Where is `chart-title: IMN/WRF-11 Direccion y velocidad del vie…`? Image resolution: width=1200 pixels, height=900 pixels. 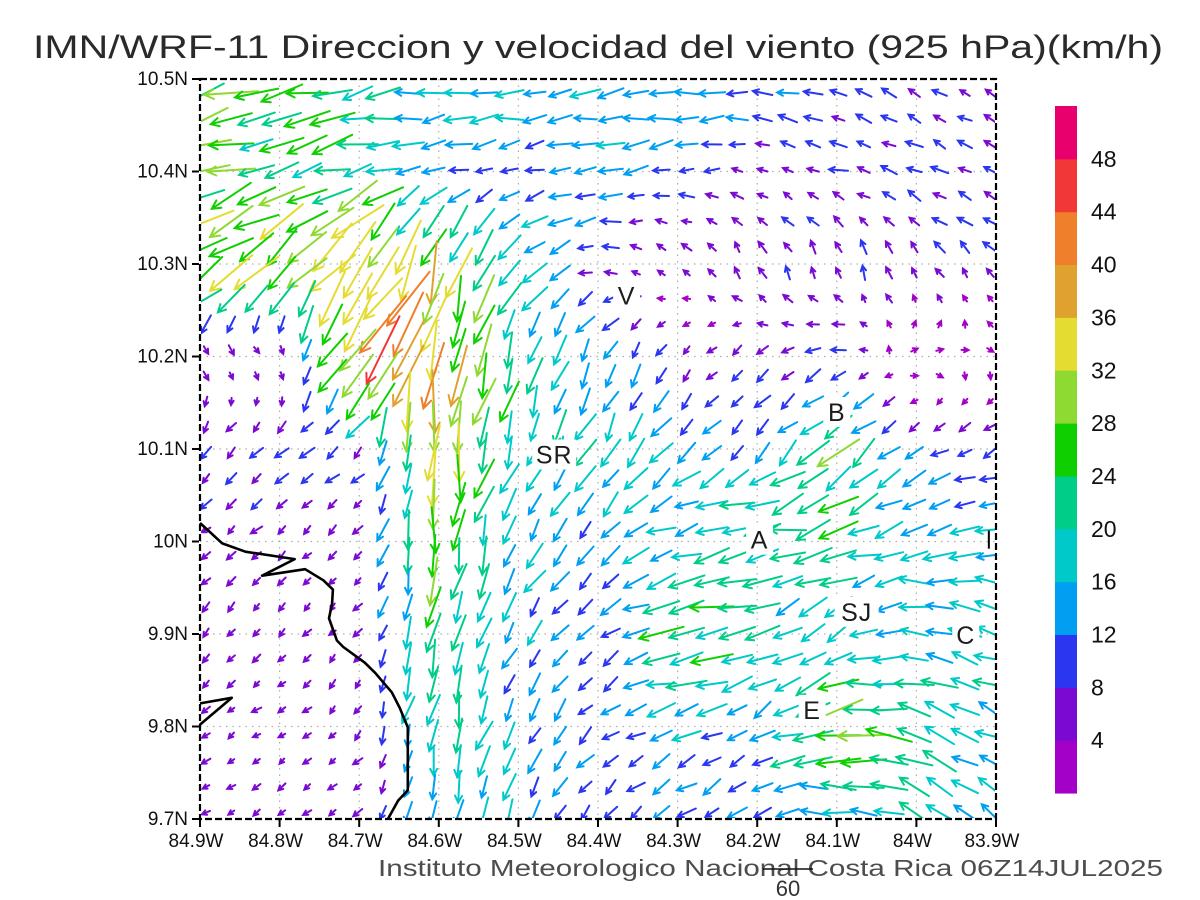
chart-title: IMN/WRF-11 Direccion y velocidad del vie… is located at coordinates (598, 47).